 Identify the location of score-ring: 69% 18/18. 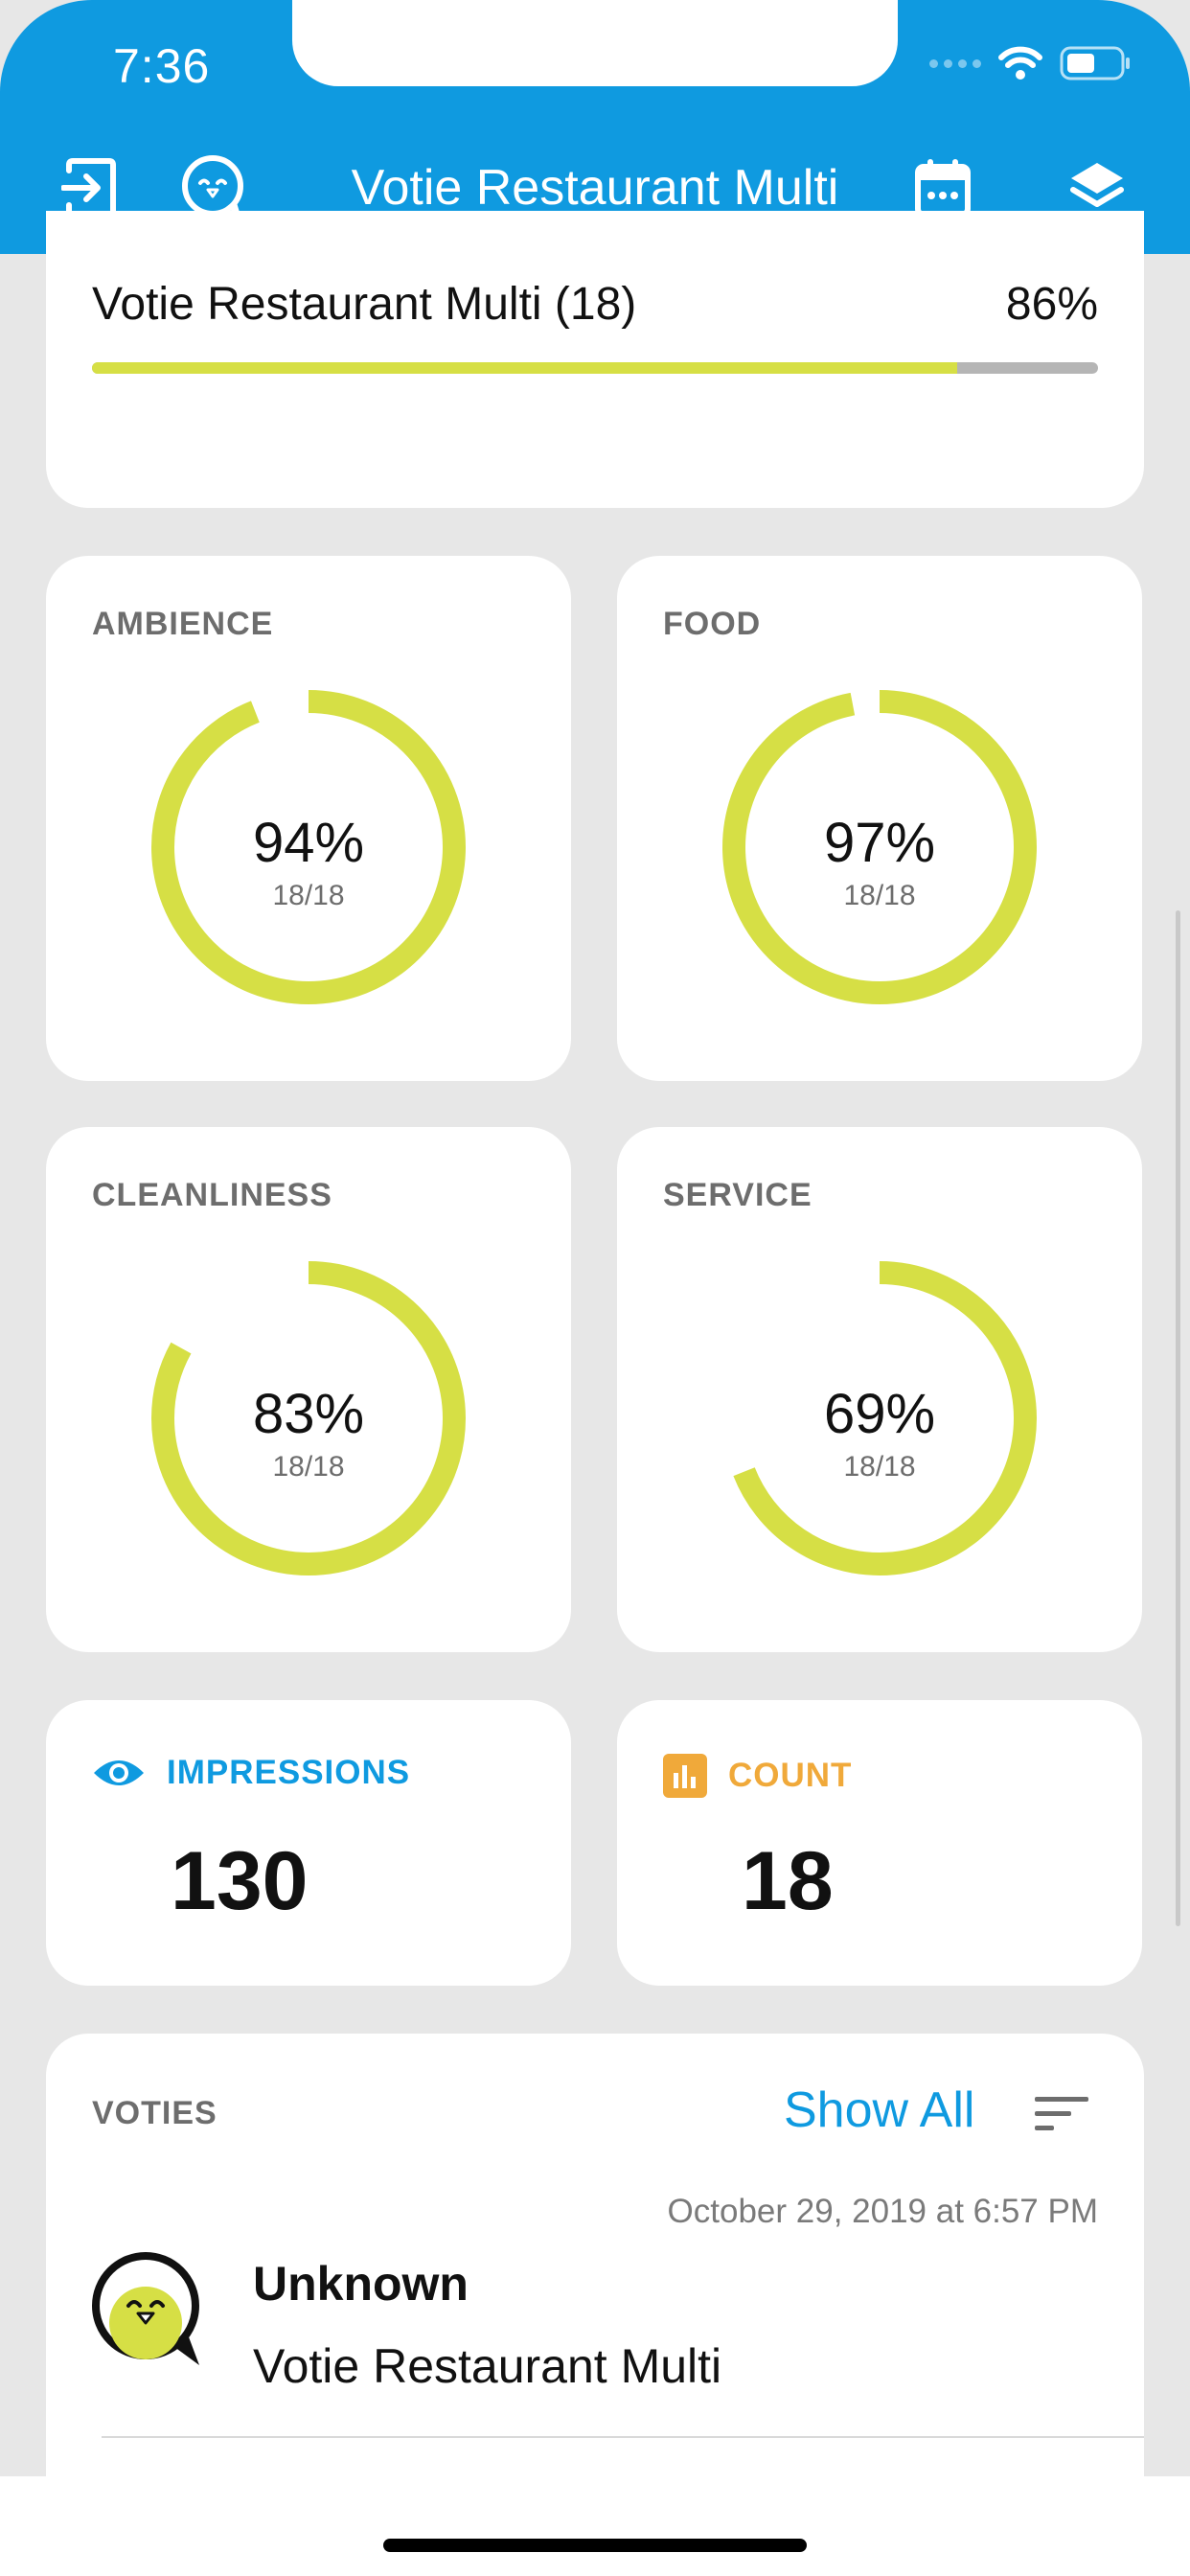
(880, 1418).